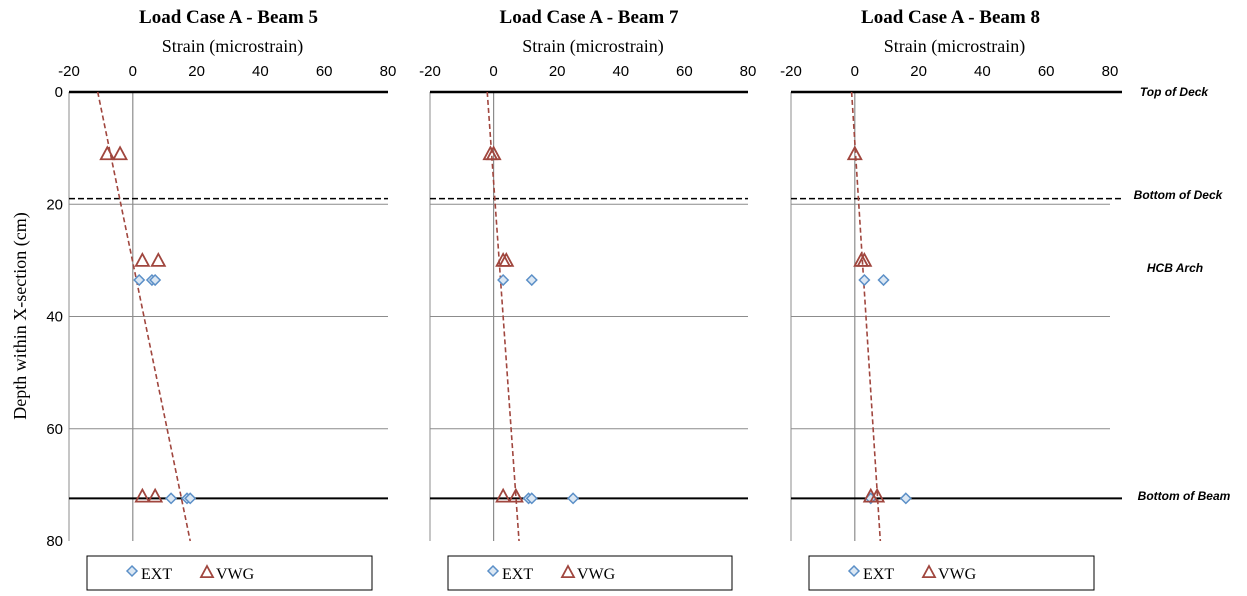 This screenshot has width=1247, height=596. What do you see at coordinates (1179, 195) in the screenshot?
I see `annotation-bottom-of-deck: Bottom of Deck` at bounding box center [1179, 195].